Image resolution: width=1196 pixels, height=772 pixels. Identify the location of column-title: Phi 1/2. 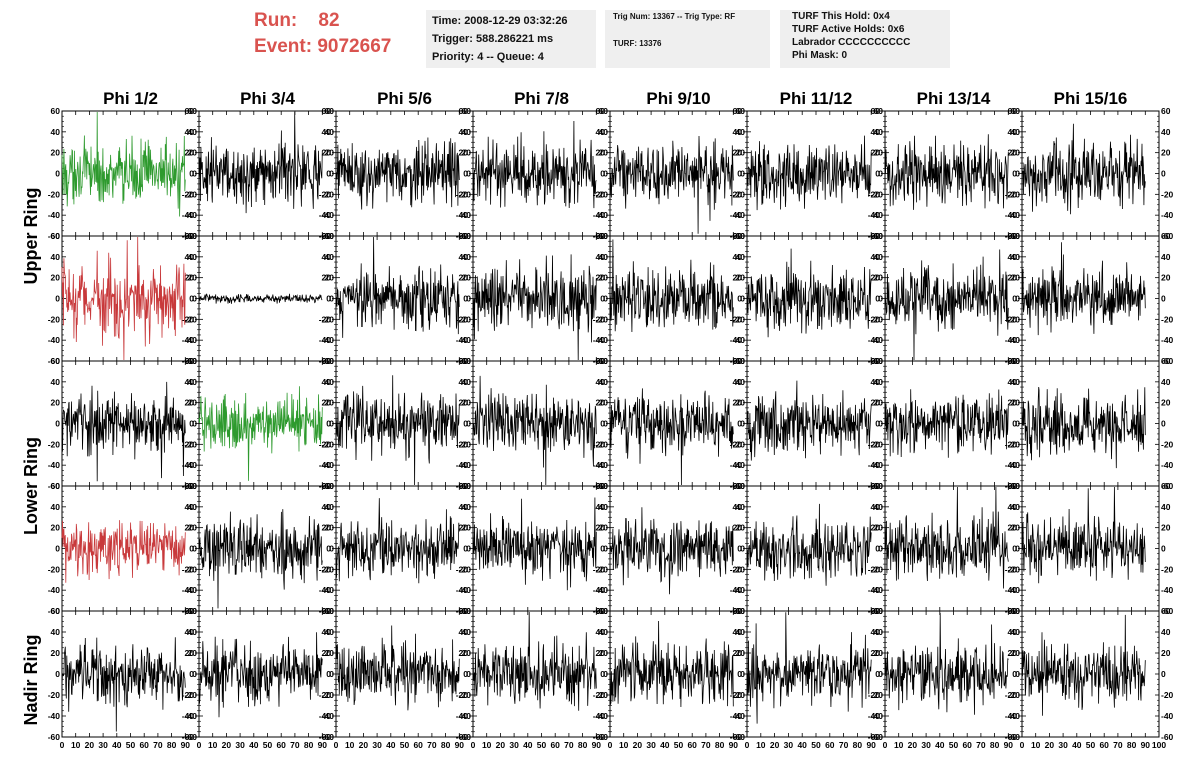
(130, 98).